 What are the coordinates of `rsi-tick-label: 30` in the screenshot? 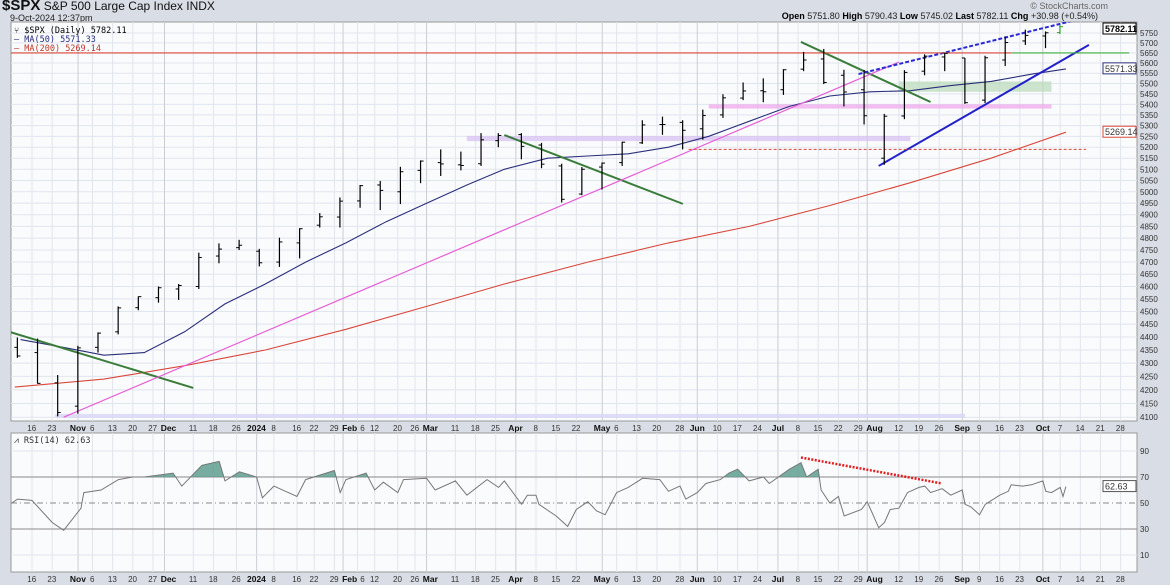 It's located at (1144, 529).